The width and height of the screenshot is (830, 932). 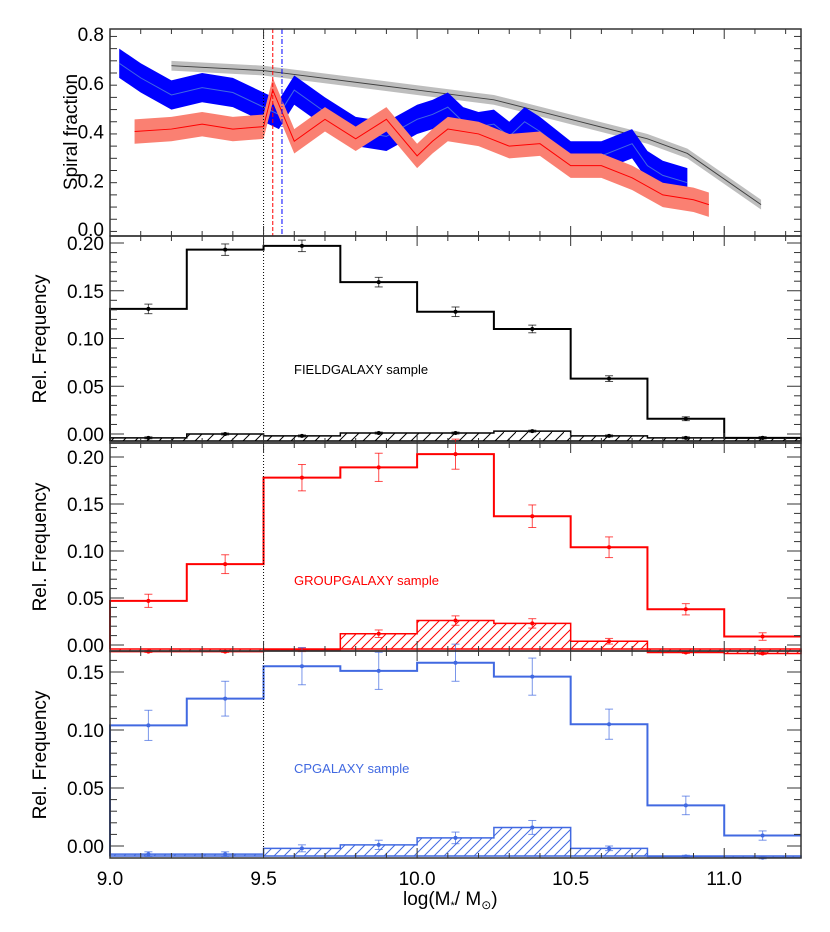 What do you see at coordinates (570, 879) in the screenshot?
I see `x-tick-label: 10.5` at bounding box center [570, 879].